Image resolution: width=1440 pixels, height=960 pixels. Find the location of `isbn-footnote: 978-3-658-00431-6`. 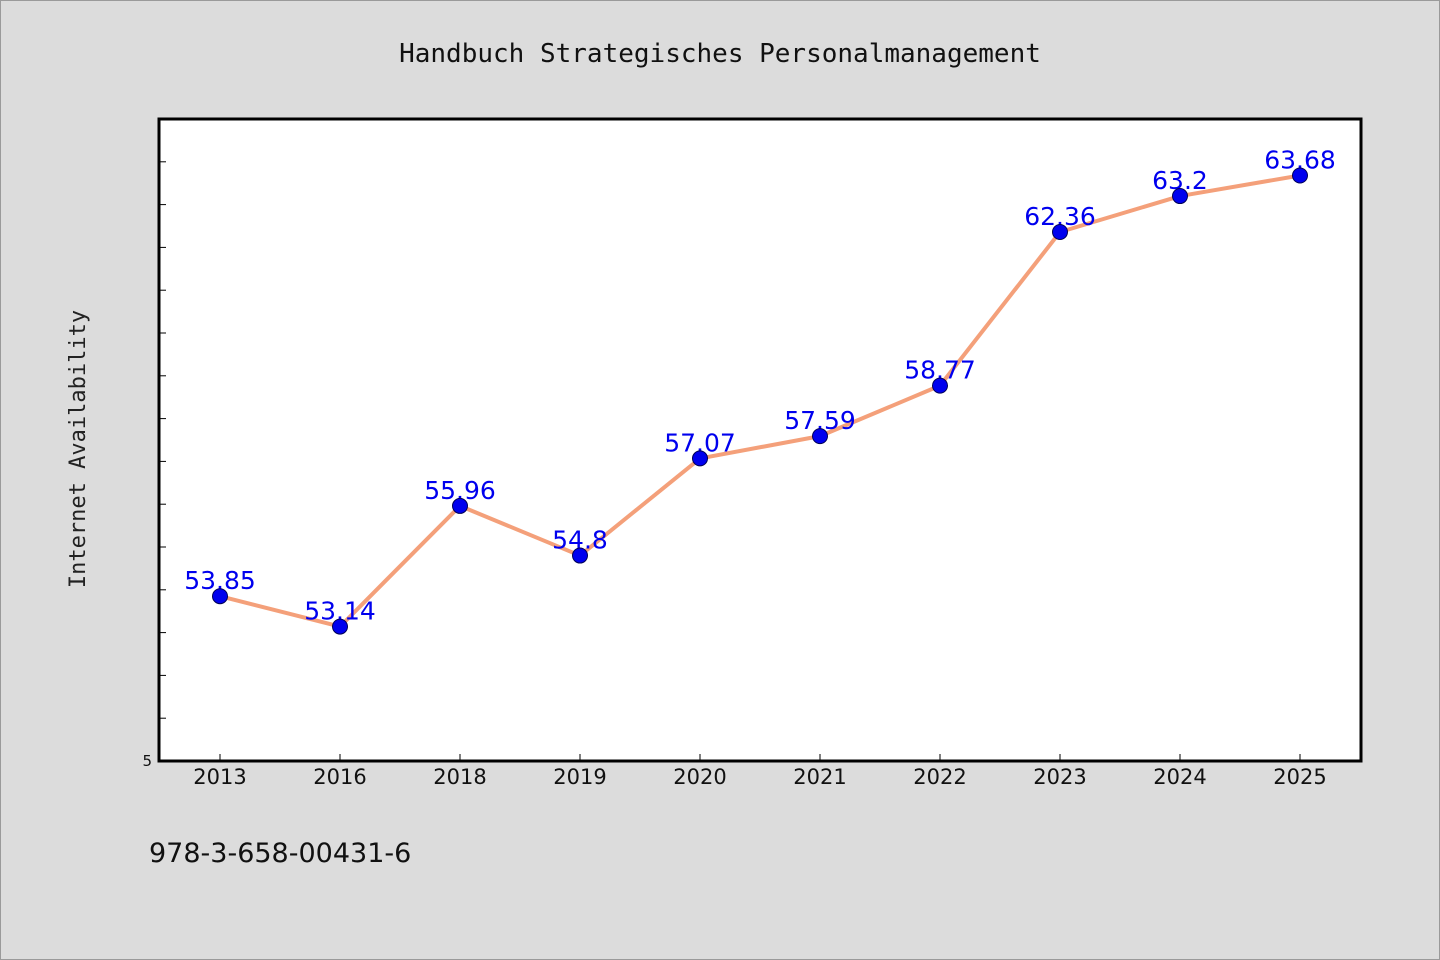

isbn-footnote: 978-3-658-00431-6 is located at coordinates (280, 853).